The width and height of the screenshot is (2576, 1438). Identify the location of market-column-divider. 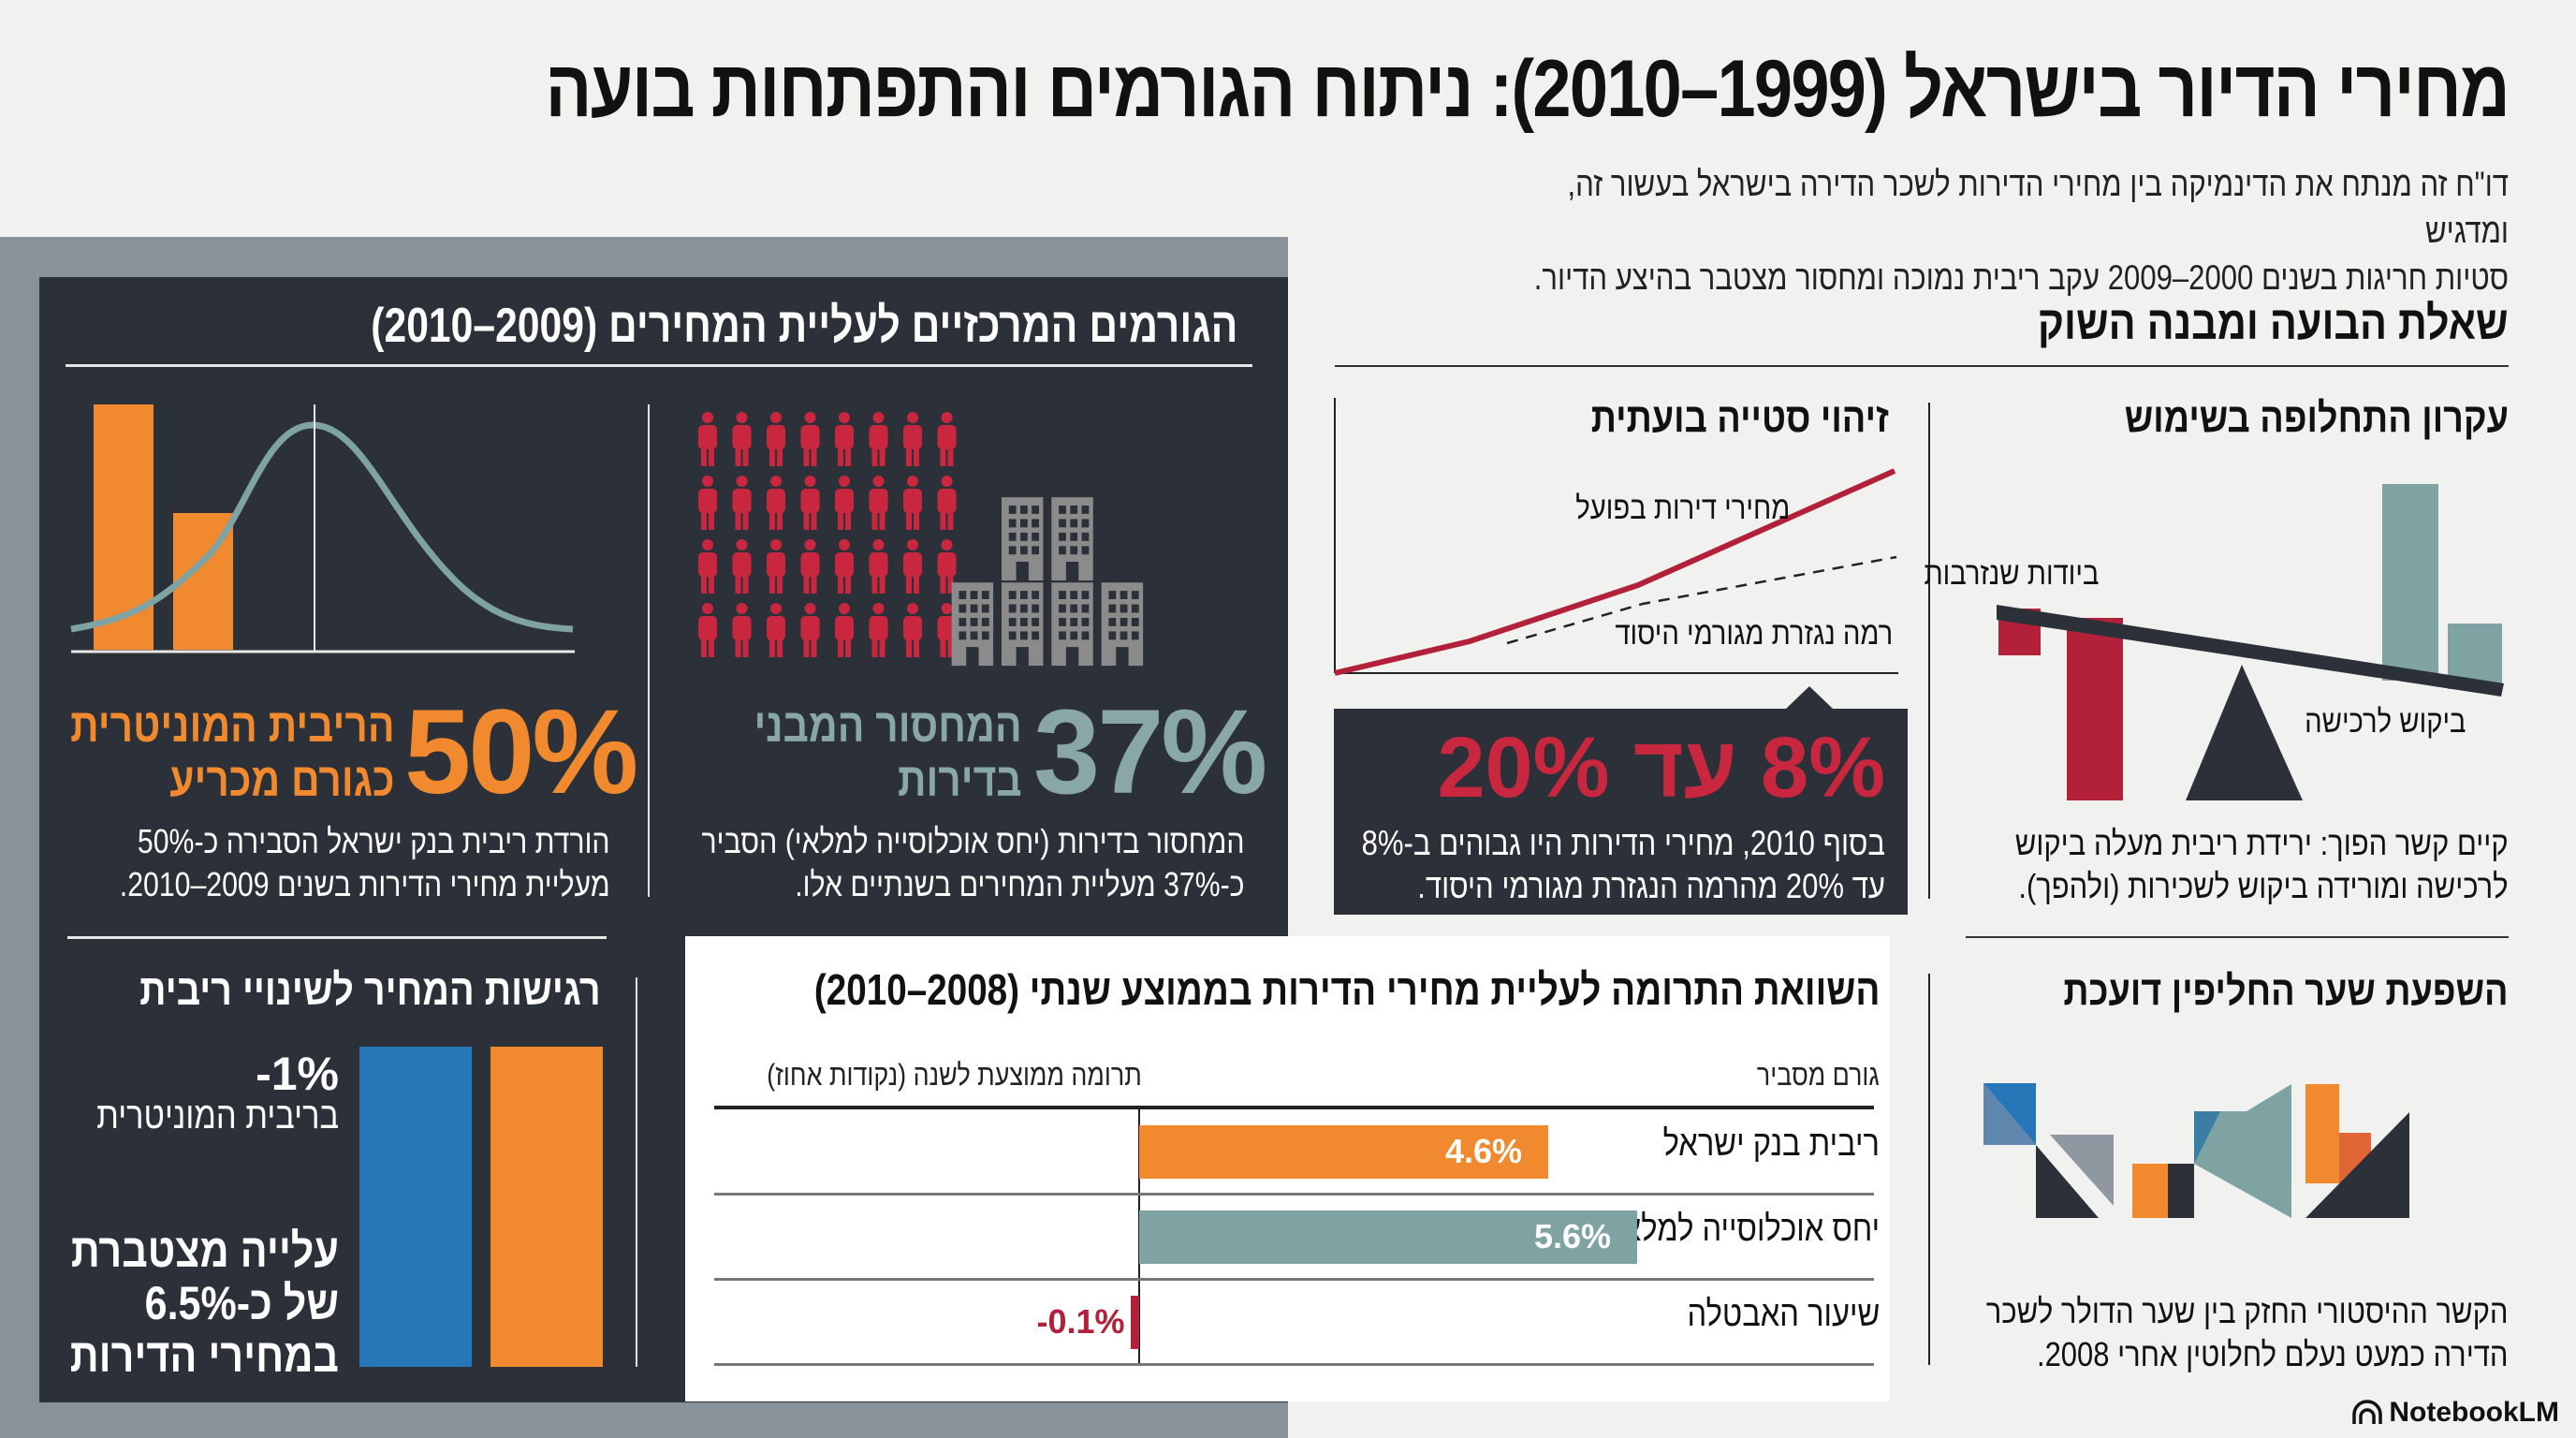
(1929, 651).